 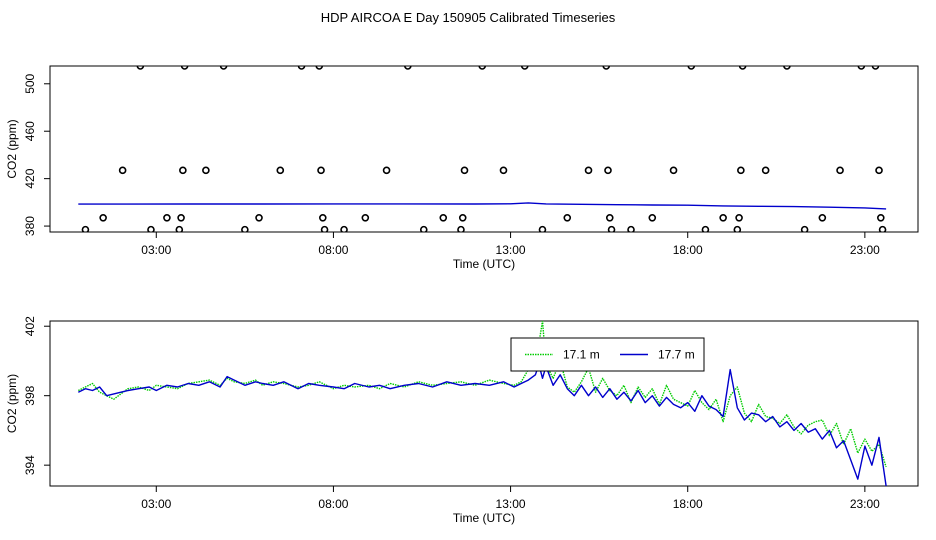 I want to click on bottom-x-tick-label: 08:00, so click(x=333, y=504).